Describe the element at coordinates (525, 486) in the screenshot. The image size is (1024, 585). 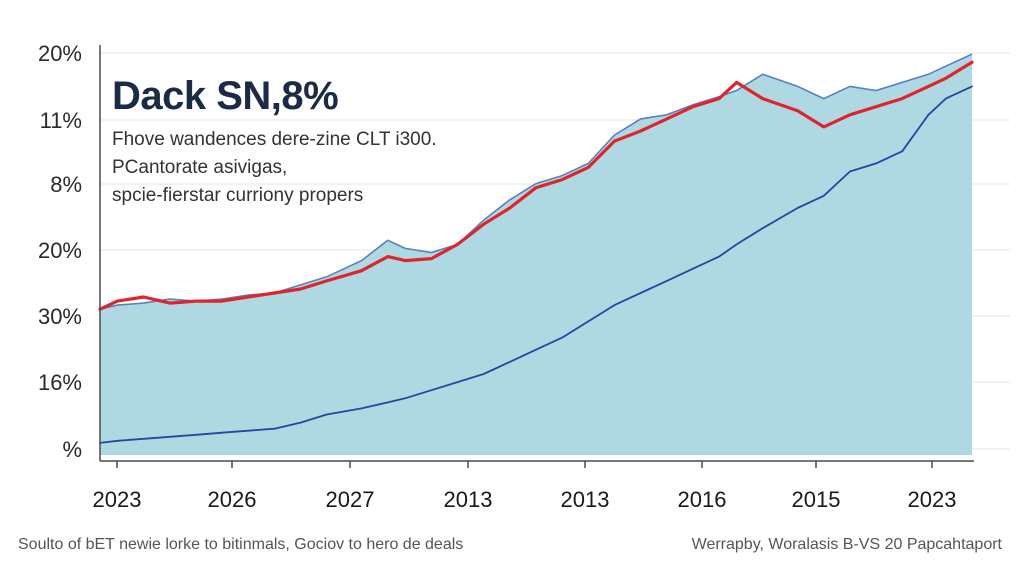
I see `x-tick-labels: 2023 2026 2027 2013 2013 2016 2015 2023` at that location.